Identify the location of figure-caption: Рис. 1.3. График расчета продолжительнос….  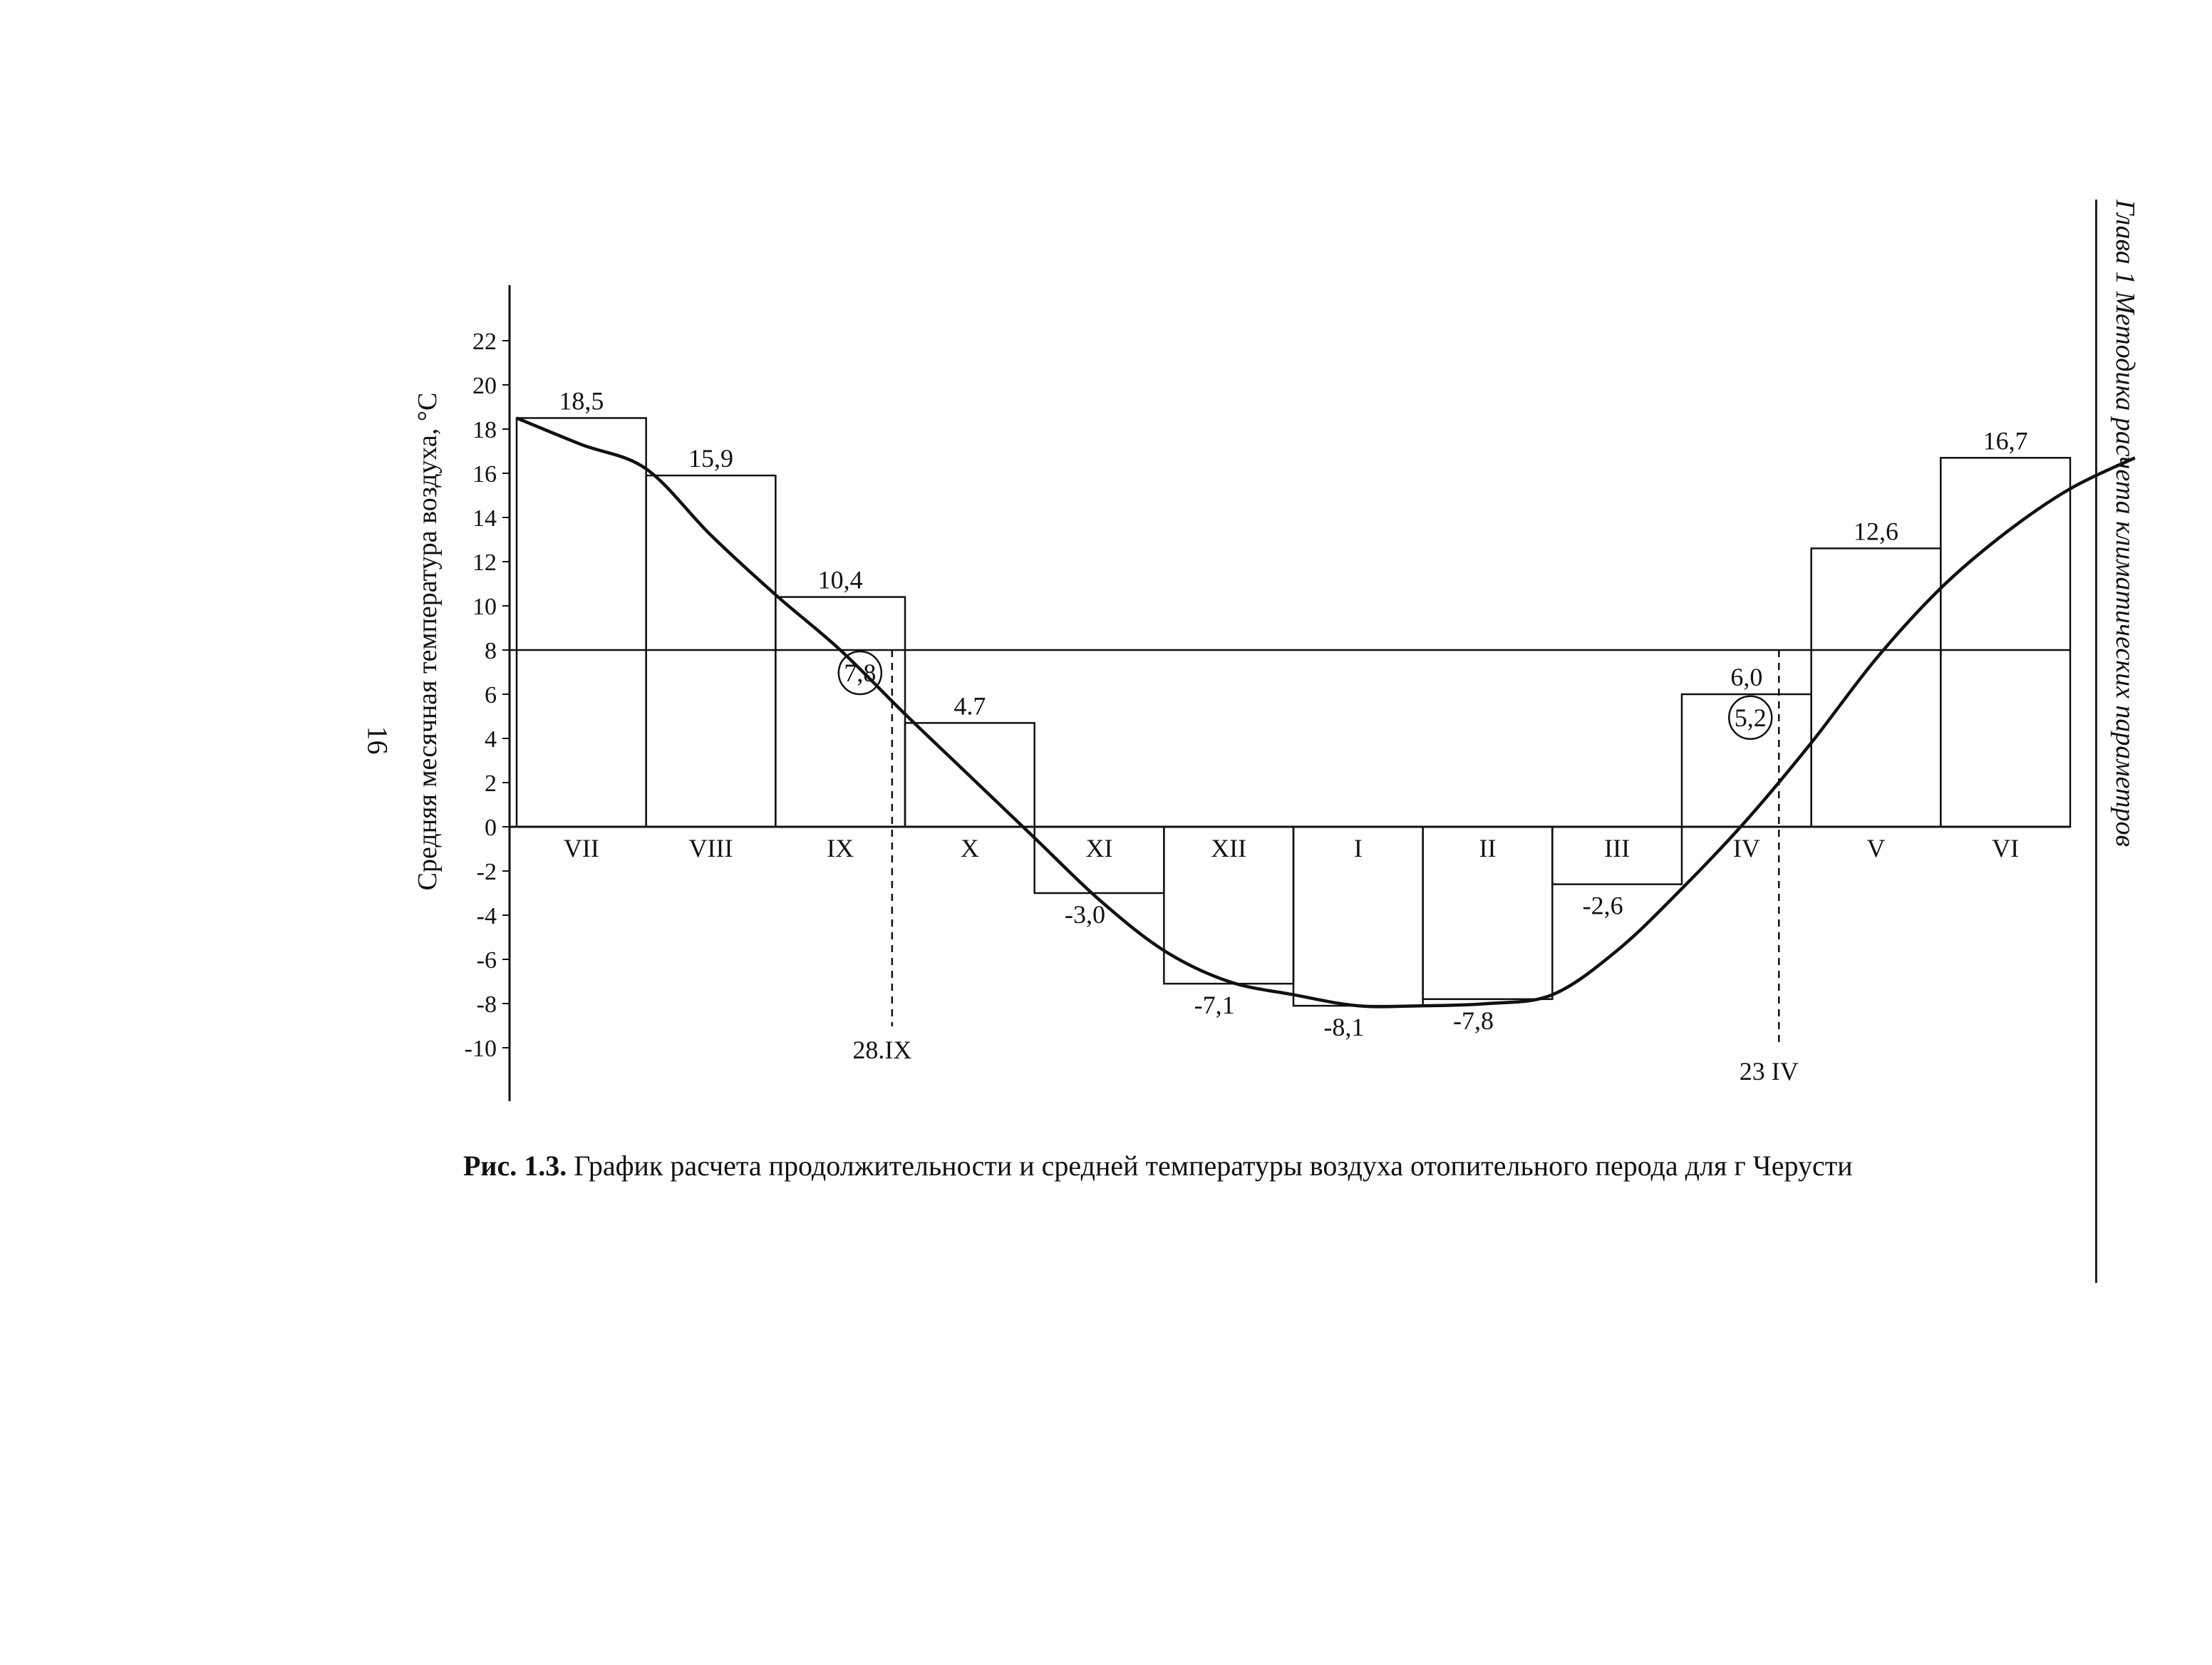
(1158, 1165).